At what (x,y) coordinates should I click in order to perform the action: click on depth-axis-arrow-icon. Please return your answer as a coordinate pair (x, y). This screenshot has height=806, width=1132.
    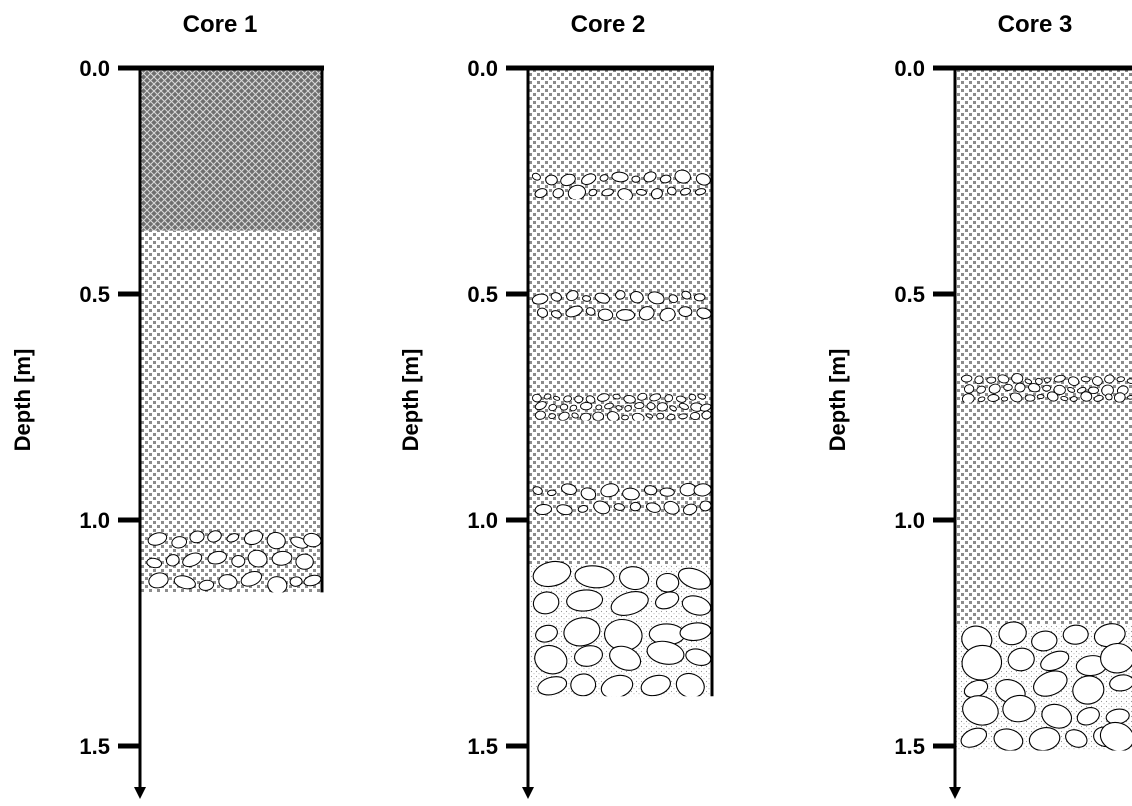
    Looking at the image, I should click on (140, 793).